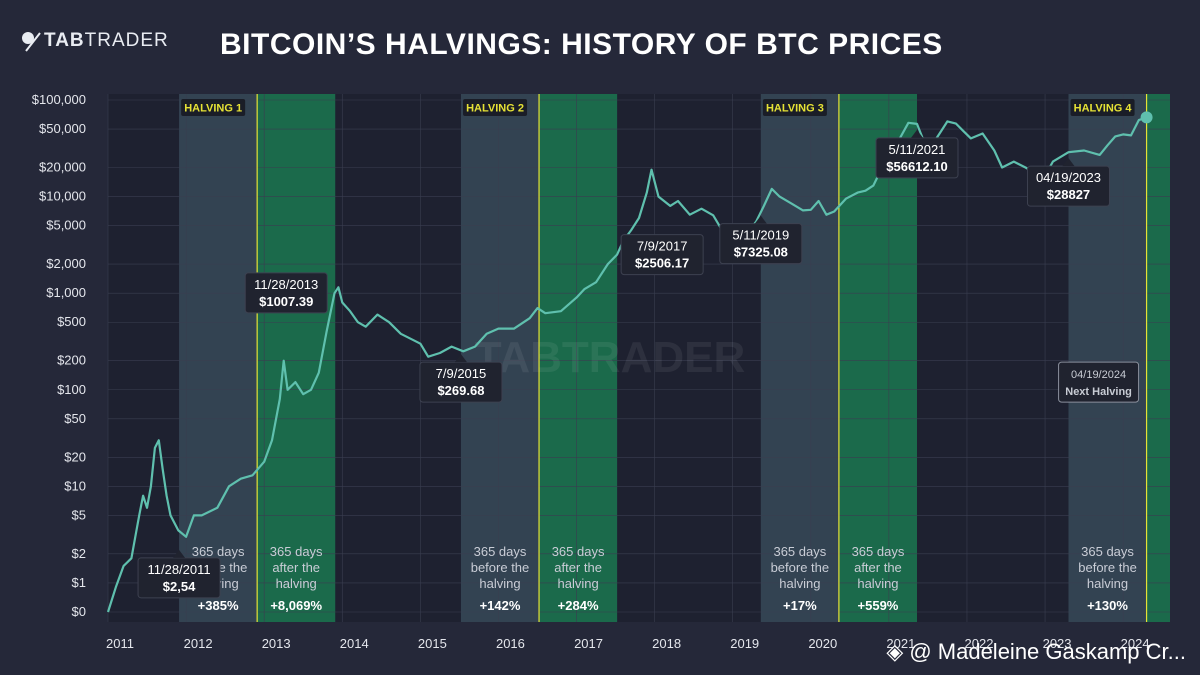 The height and width of the screenshot is (675, 1200). What do you see at coordinates (75, 418) in the screenshot?
I see `y-tick-label: $50` at bounding box center [75, 418].